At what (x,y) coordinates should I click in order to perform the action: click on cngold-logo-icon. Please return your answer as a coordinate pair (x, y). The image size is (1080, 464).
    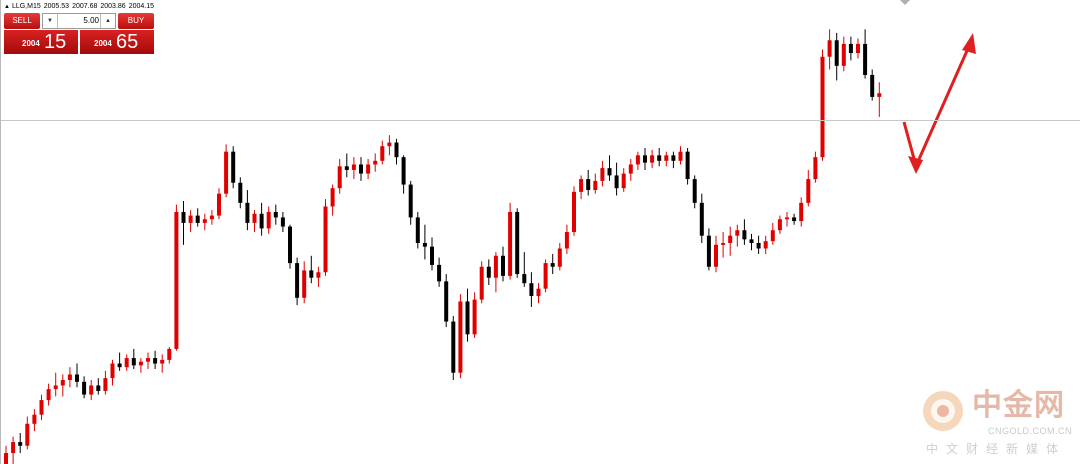
    Looking at the image, I should click on (943, 411).